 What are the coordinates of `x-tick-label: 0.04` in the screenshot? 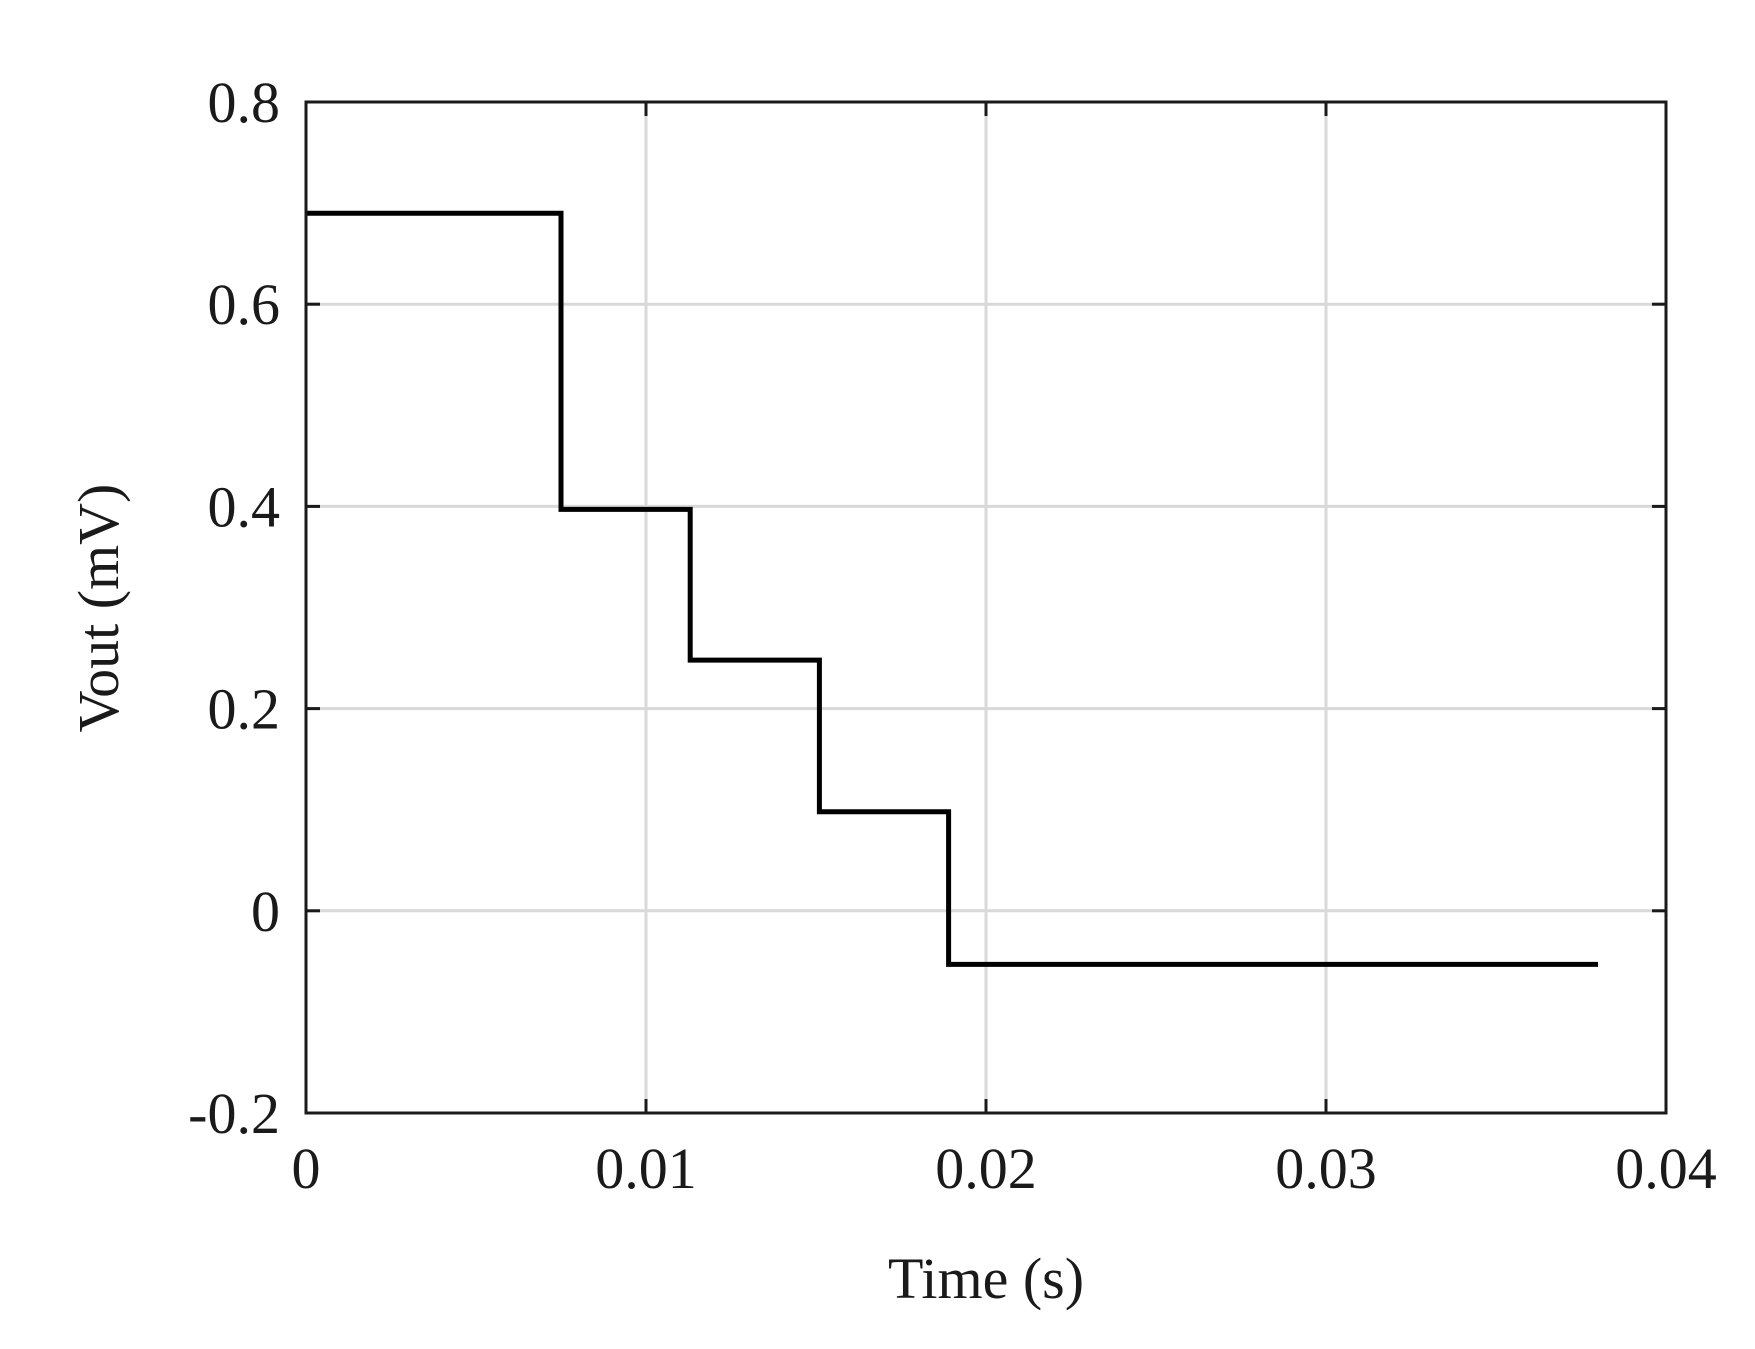 It's located at (1666, 1168).